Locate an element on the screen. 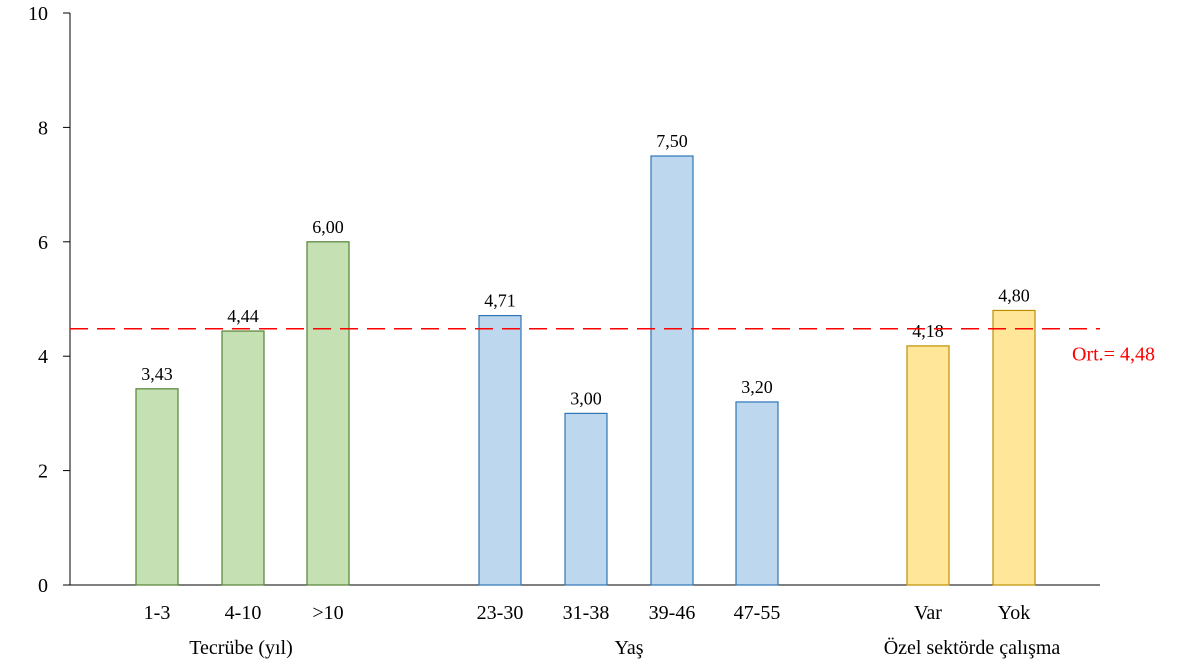 This screenshot has height=668, width=1189. data-label: 4,80 is located at coordinates (1014, 295).